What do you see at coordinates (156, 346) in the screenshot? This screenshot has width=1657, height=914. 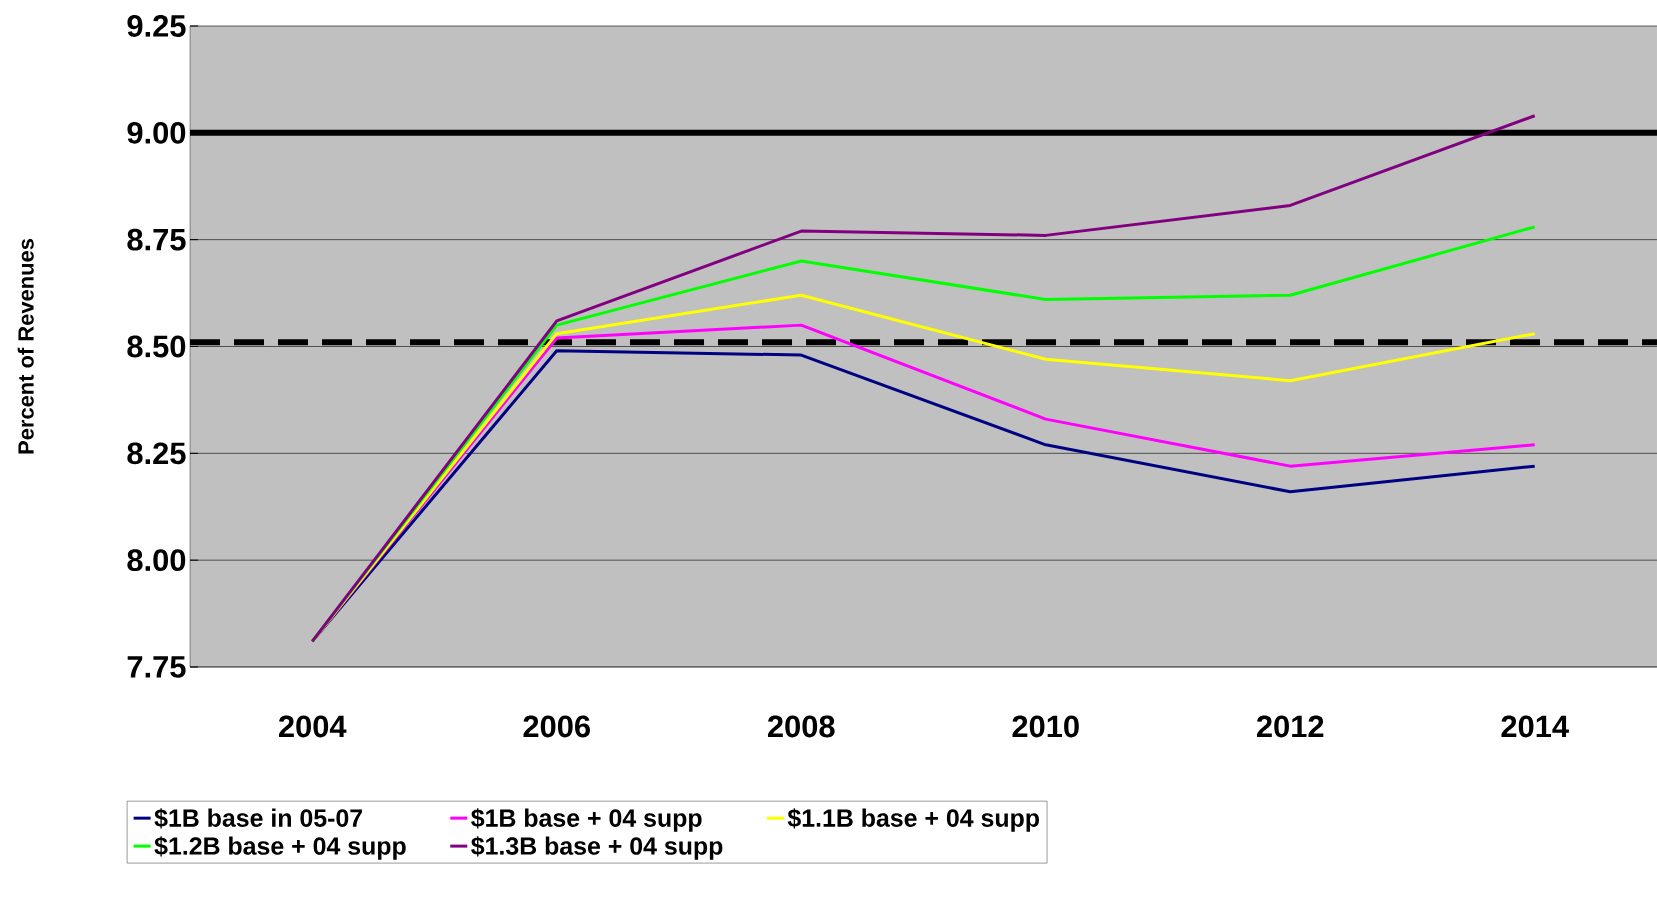 I see `y-tick-label: 8.50` at bounding box center [156, 346].